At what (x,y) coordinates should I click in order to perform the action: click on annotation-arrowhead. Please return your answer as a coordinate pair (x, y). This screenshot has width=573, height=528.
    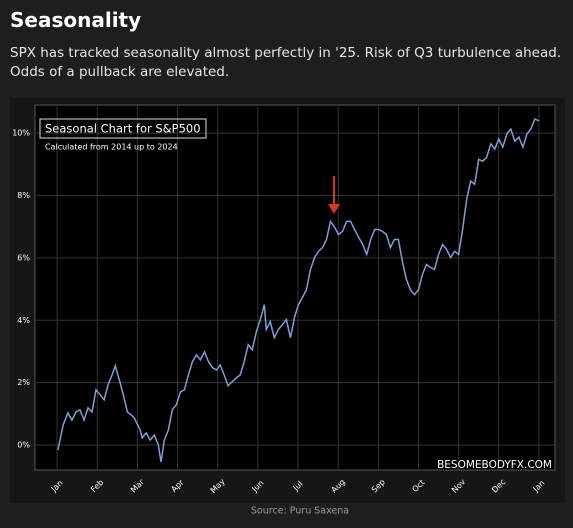
    Looking at the image, I should click on (334, 209).